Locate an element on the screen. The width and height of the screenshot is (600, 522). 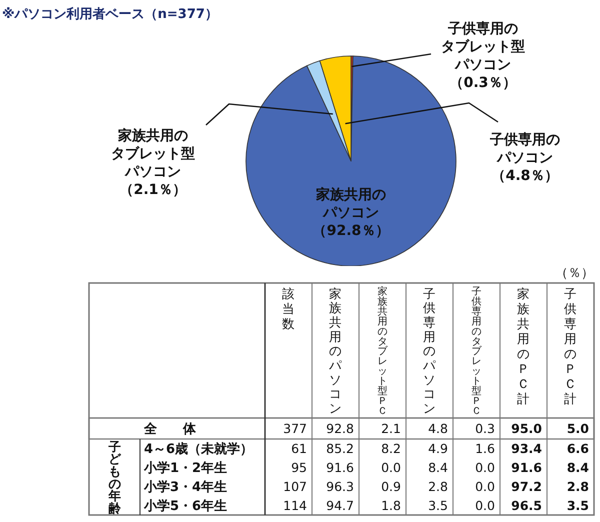
data-label: （4.8％） is located at coordinates (525, 176).